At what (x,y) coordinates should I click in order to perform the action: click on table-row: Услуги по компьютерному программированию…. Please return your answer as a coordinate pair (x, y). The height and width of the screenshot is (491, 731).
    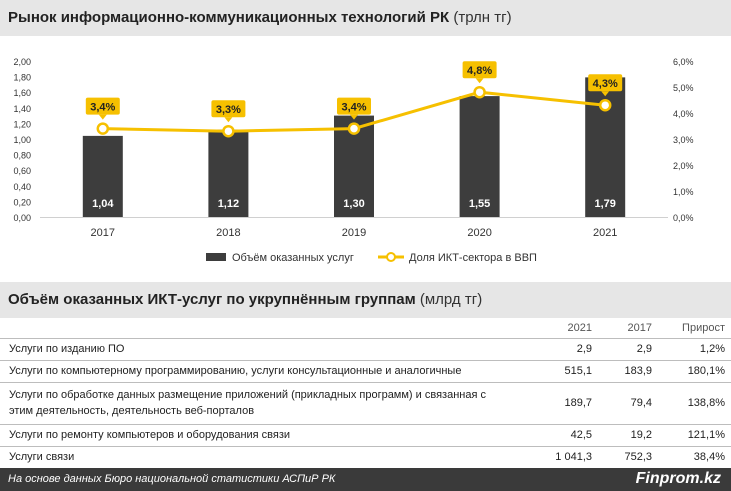
    Looking at the image, I should click on (365, 370).